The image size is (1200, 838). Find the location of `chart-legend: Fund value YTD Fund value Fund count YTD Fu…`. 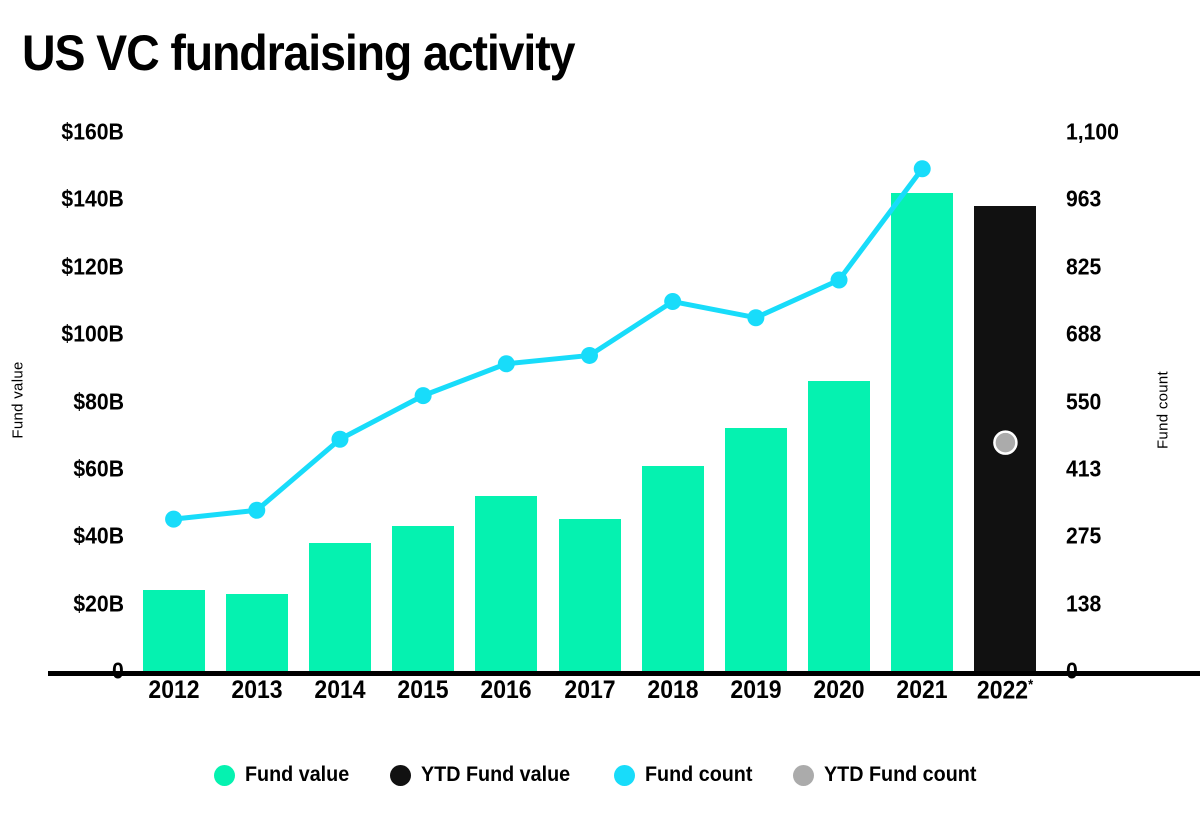

chart-legend: Fund value YTD Fund value Fund count YTD Fu… is located at coordinates (600, 775).